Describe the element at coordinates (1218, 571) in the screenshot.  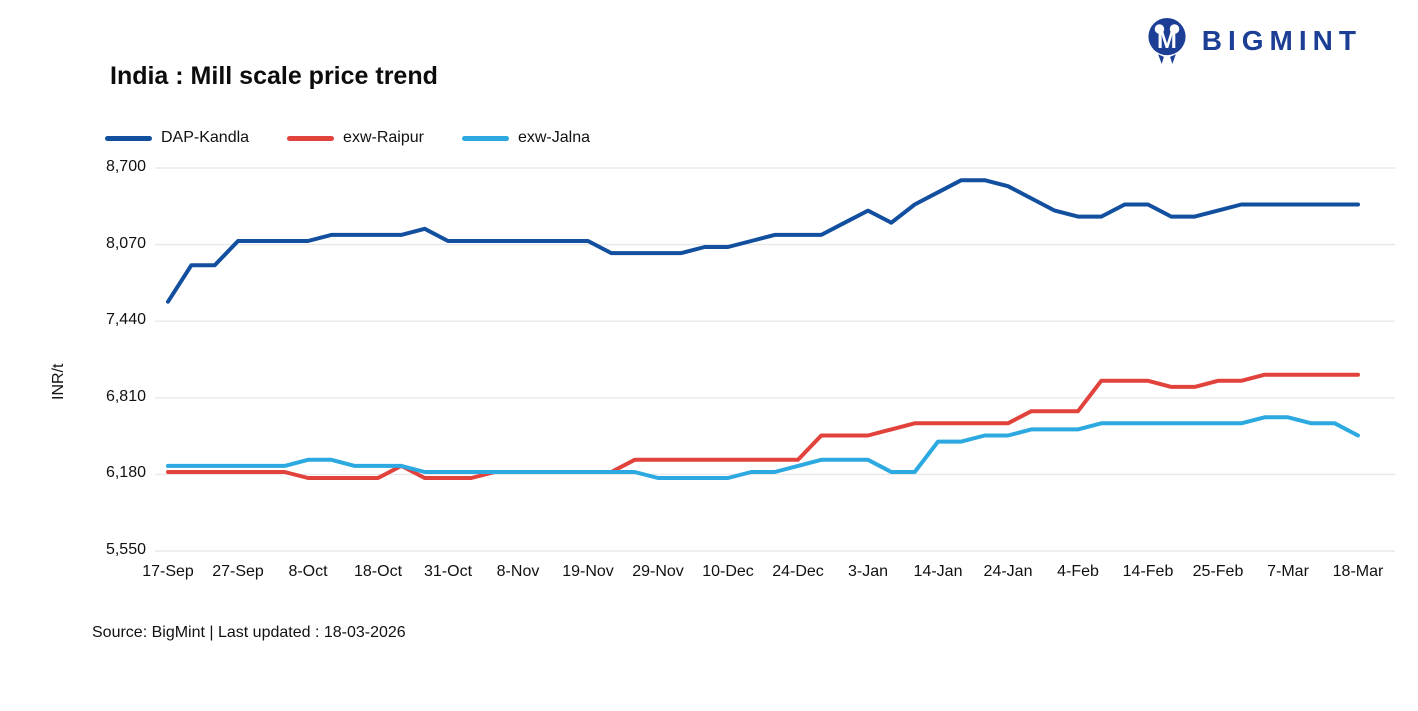
I see `x-tick-label: 25-Feb` at that location.